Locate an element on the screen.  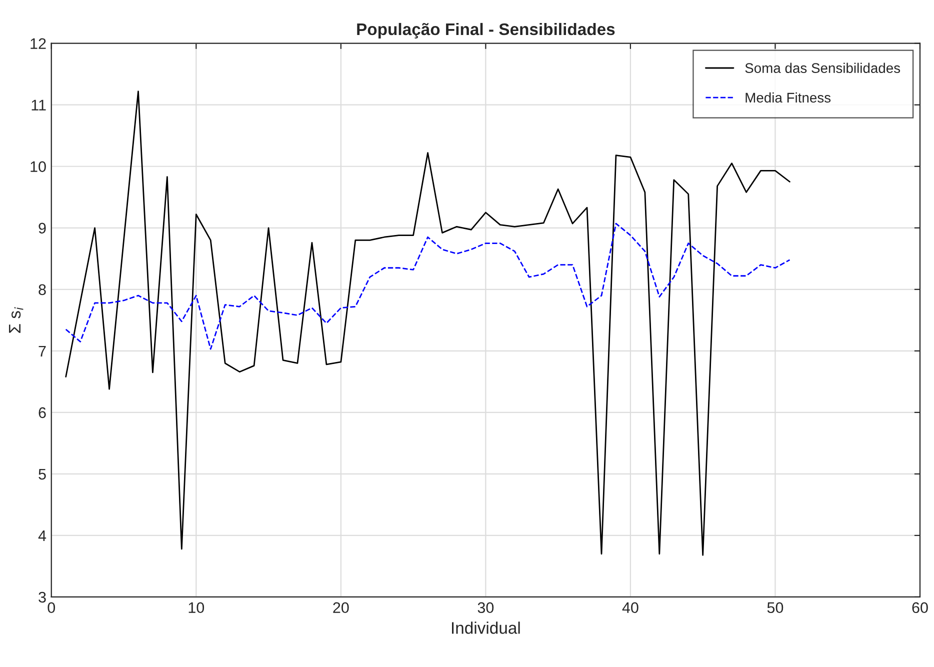
y-tick-label: 12 is located at coordinates (38, 43).